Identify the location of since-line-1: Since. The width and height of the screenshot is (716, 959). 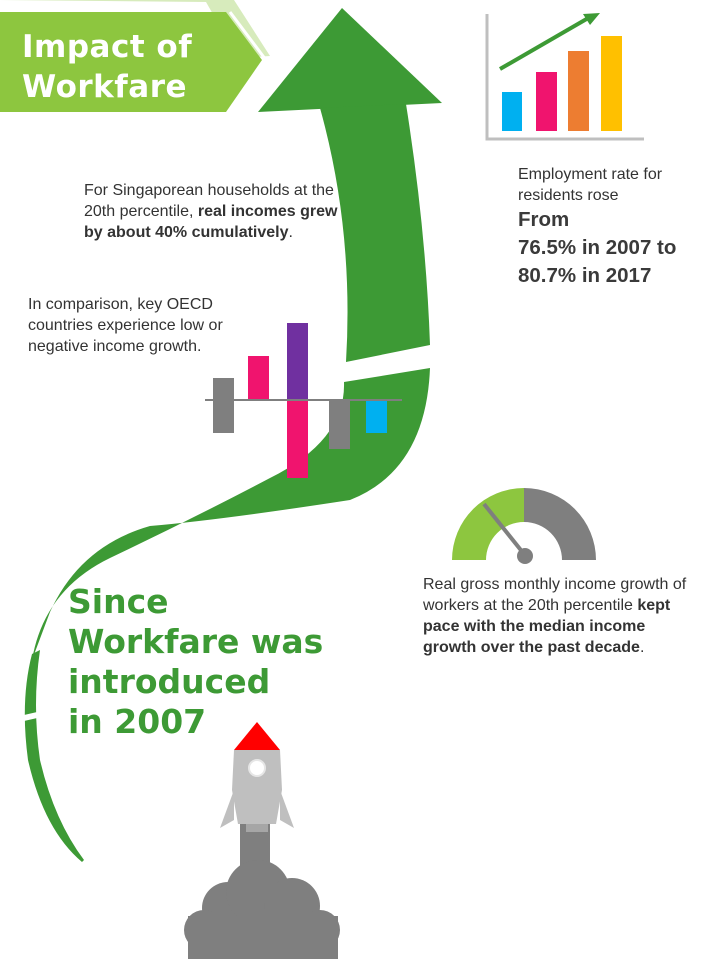
(118, 601).